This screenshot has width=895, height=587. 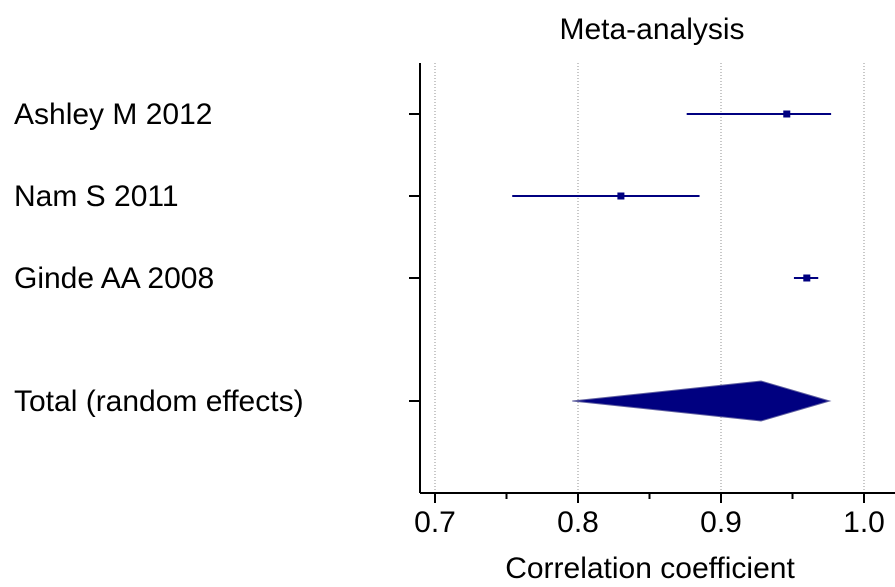 I want to click on study-label: Ashley M 2012, so click(x=113, y=114).